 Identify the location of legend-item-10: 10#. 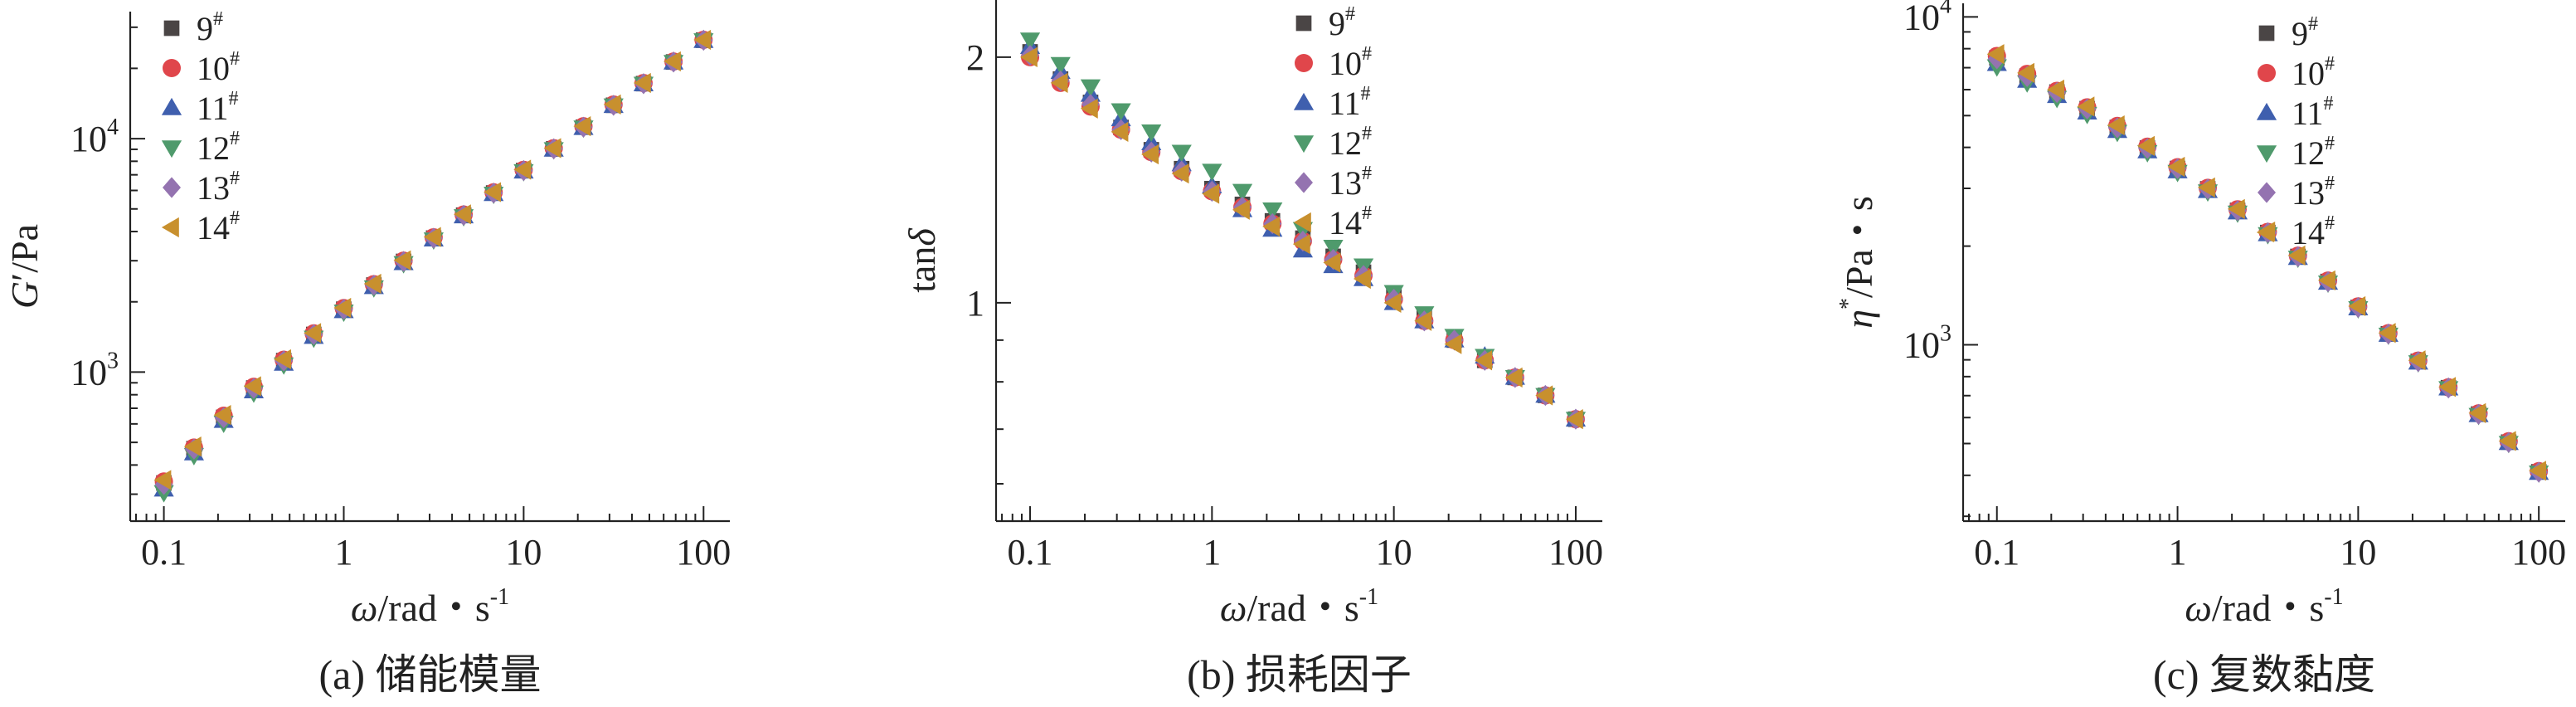
(1333, 63).